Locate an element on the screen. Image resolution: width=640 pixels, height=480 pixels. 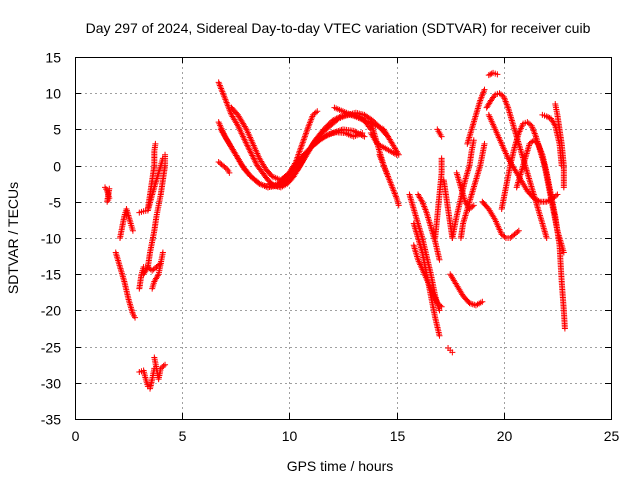
series-s03 is located at coordinates (126, 223).